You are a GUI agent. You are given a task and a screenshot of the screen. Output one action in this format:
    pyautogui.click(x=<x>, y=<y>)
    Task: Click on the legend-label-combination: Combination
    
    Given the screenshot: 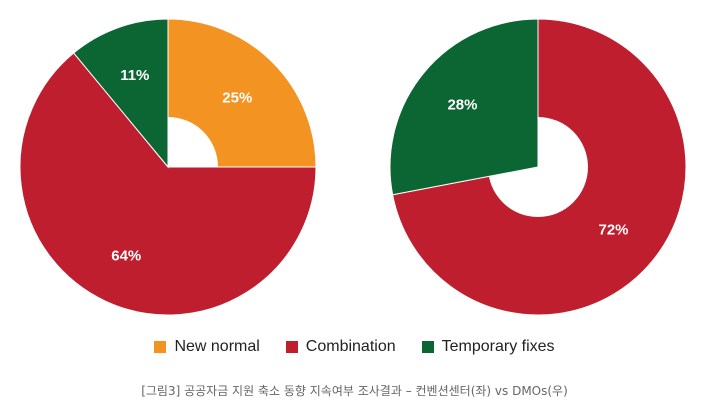 What is the action you would take?
    pyautogui.click(x=350, y=346)
    